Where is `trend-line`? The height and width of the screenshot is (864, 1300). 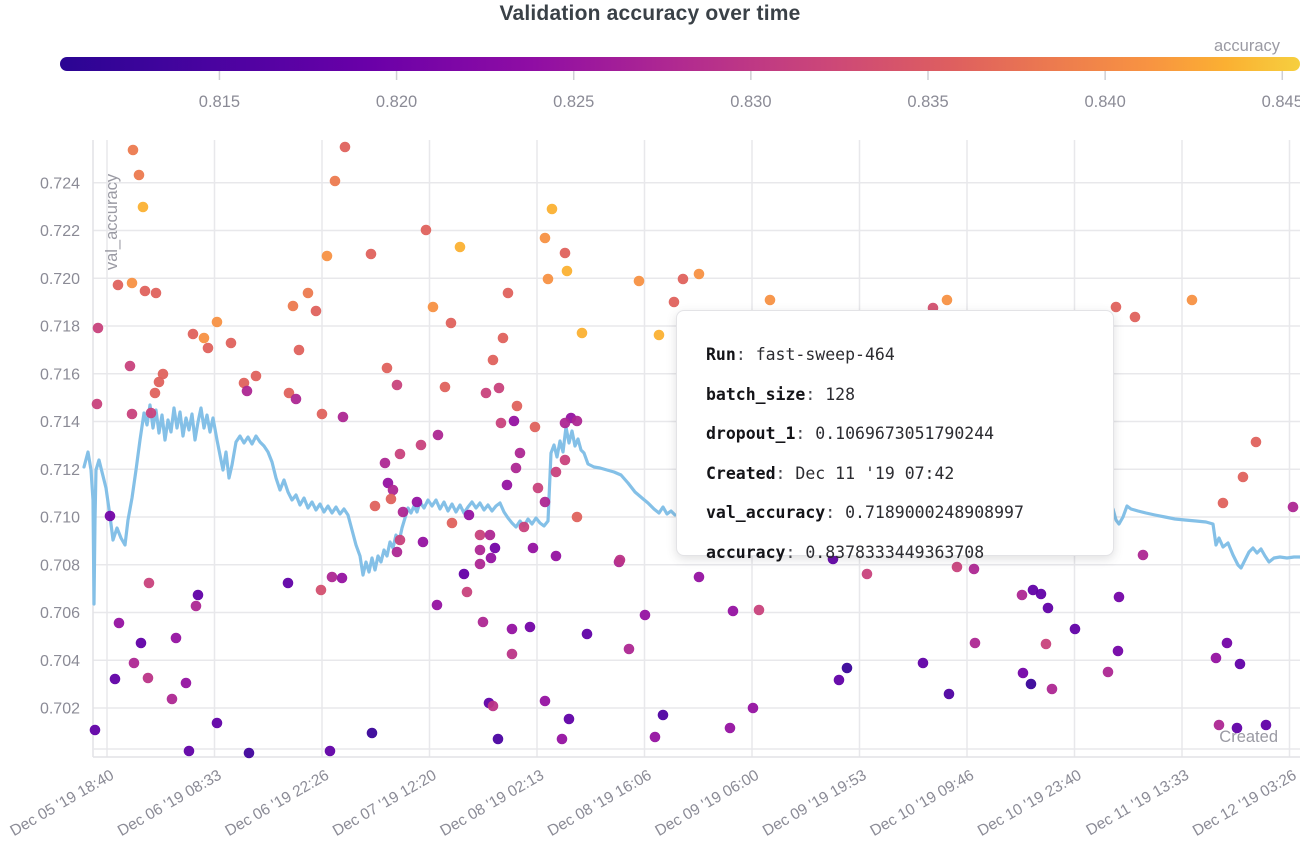 trend-line is located at coordinates (379, 504).